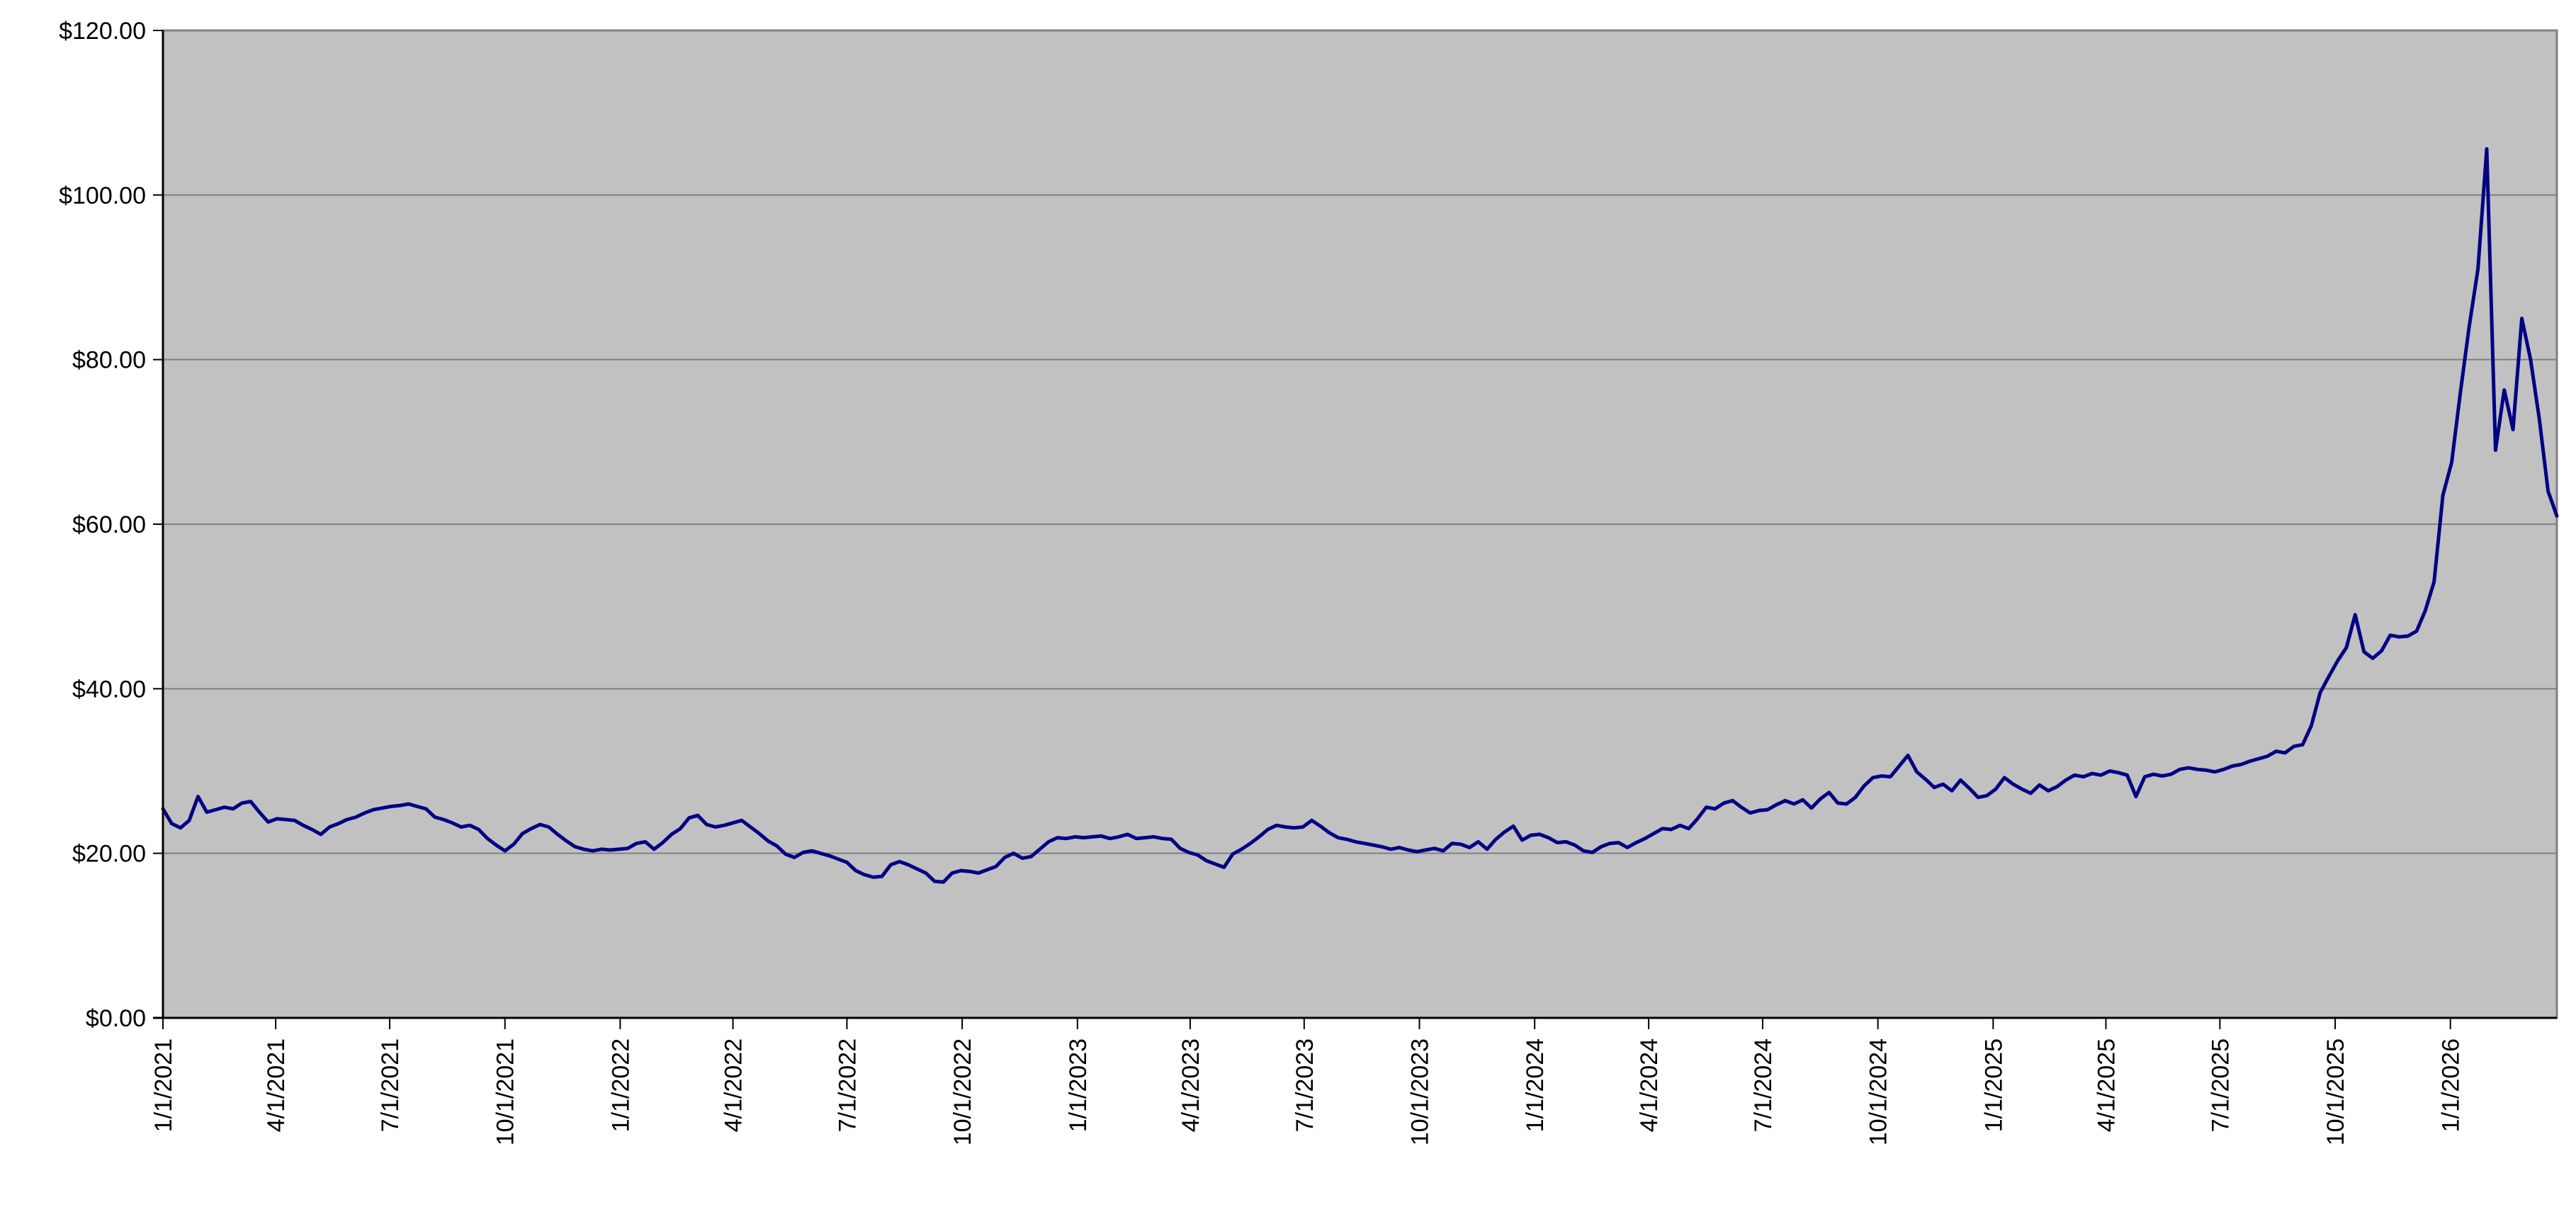 The height and width of the screenshot is (1224, 2576). Describe the element at coordinates (1649, 1085) in the screenshot. I see `x-axis-tick-label: 4/1/2024` at that location.